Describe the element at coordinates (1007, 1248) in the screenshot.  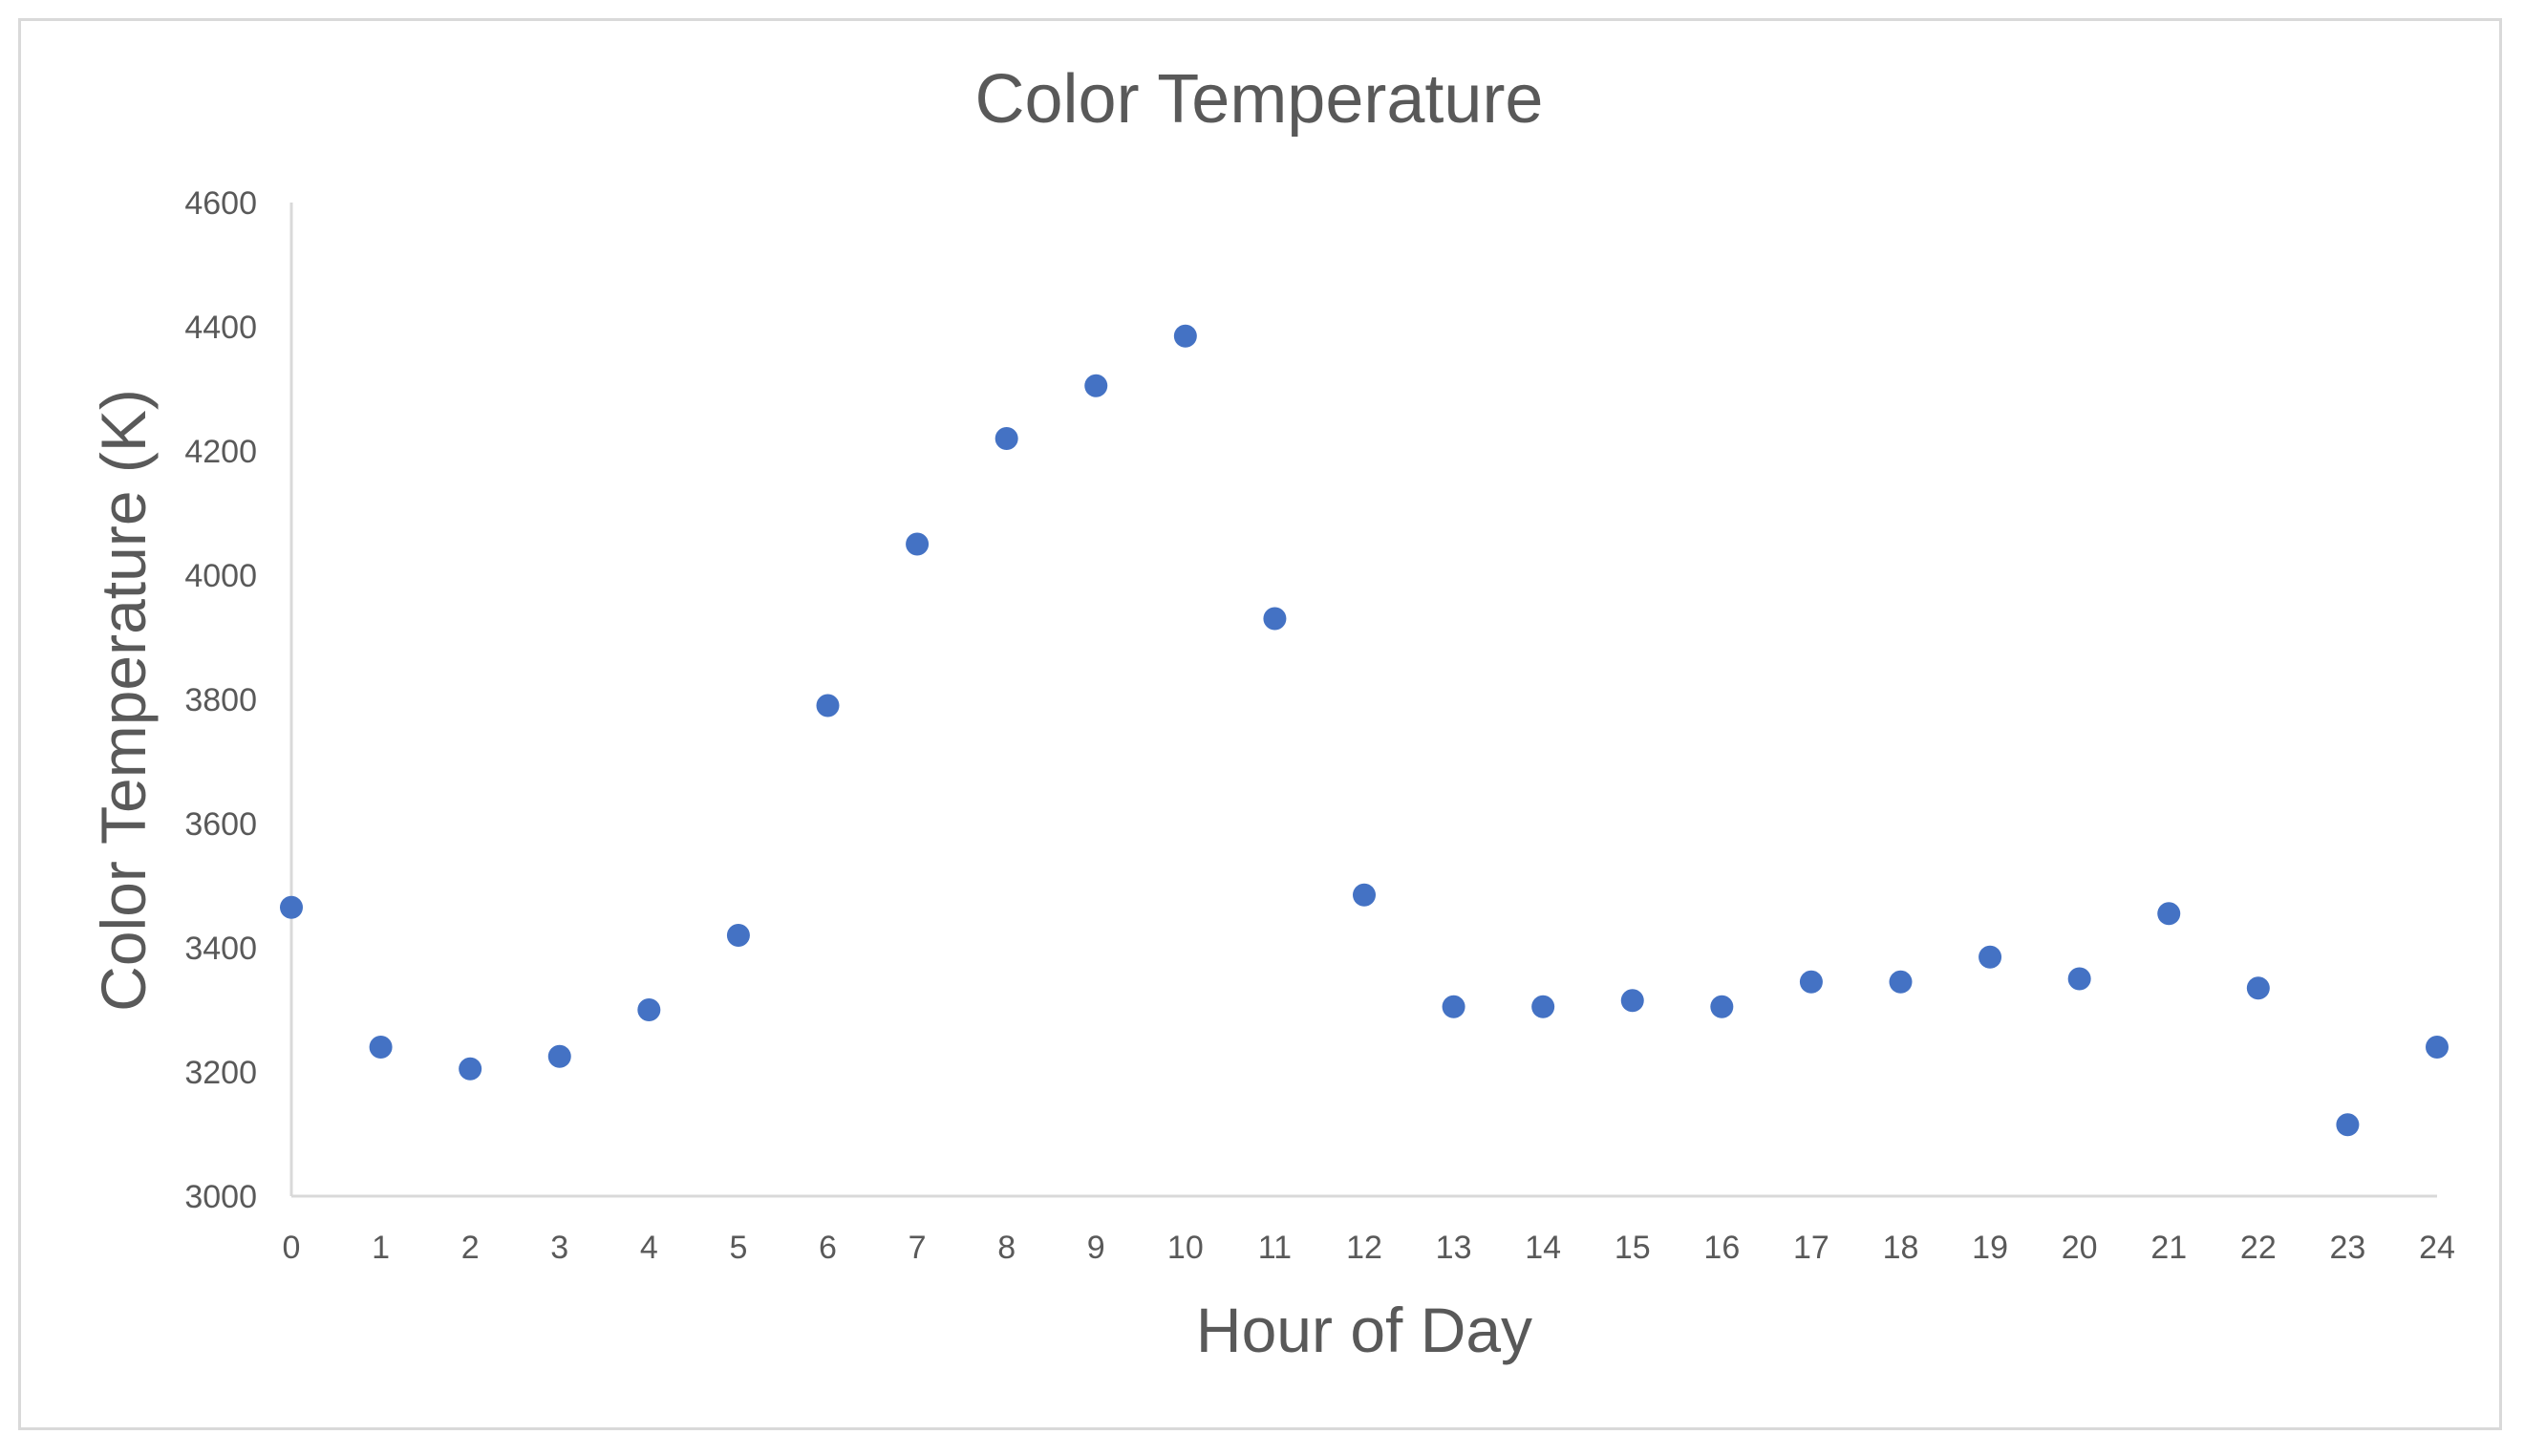
I see `x-tick-label: 8` at that location.